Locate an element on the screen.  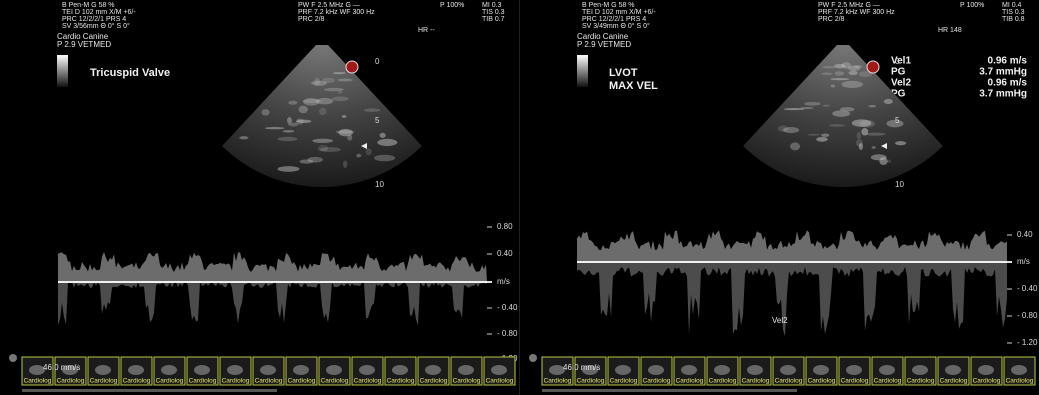
header-left-line: SV 3/56mm Θ 0° S 0° is located at coordinates (96, 26).